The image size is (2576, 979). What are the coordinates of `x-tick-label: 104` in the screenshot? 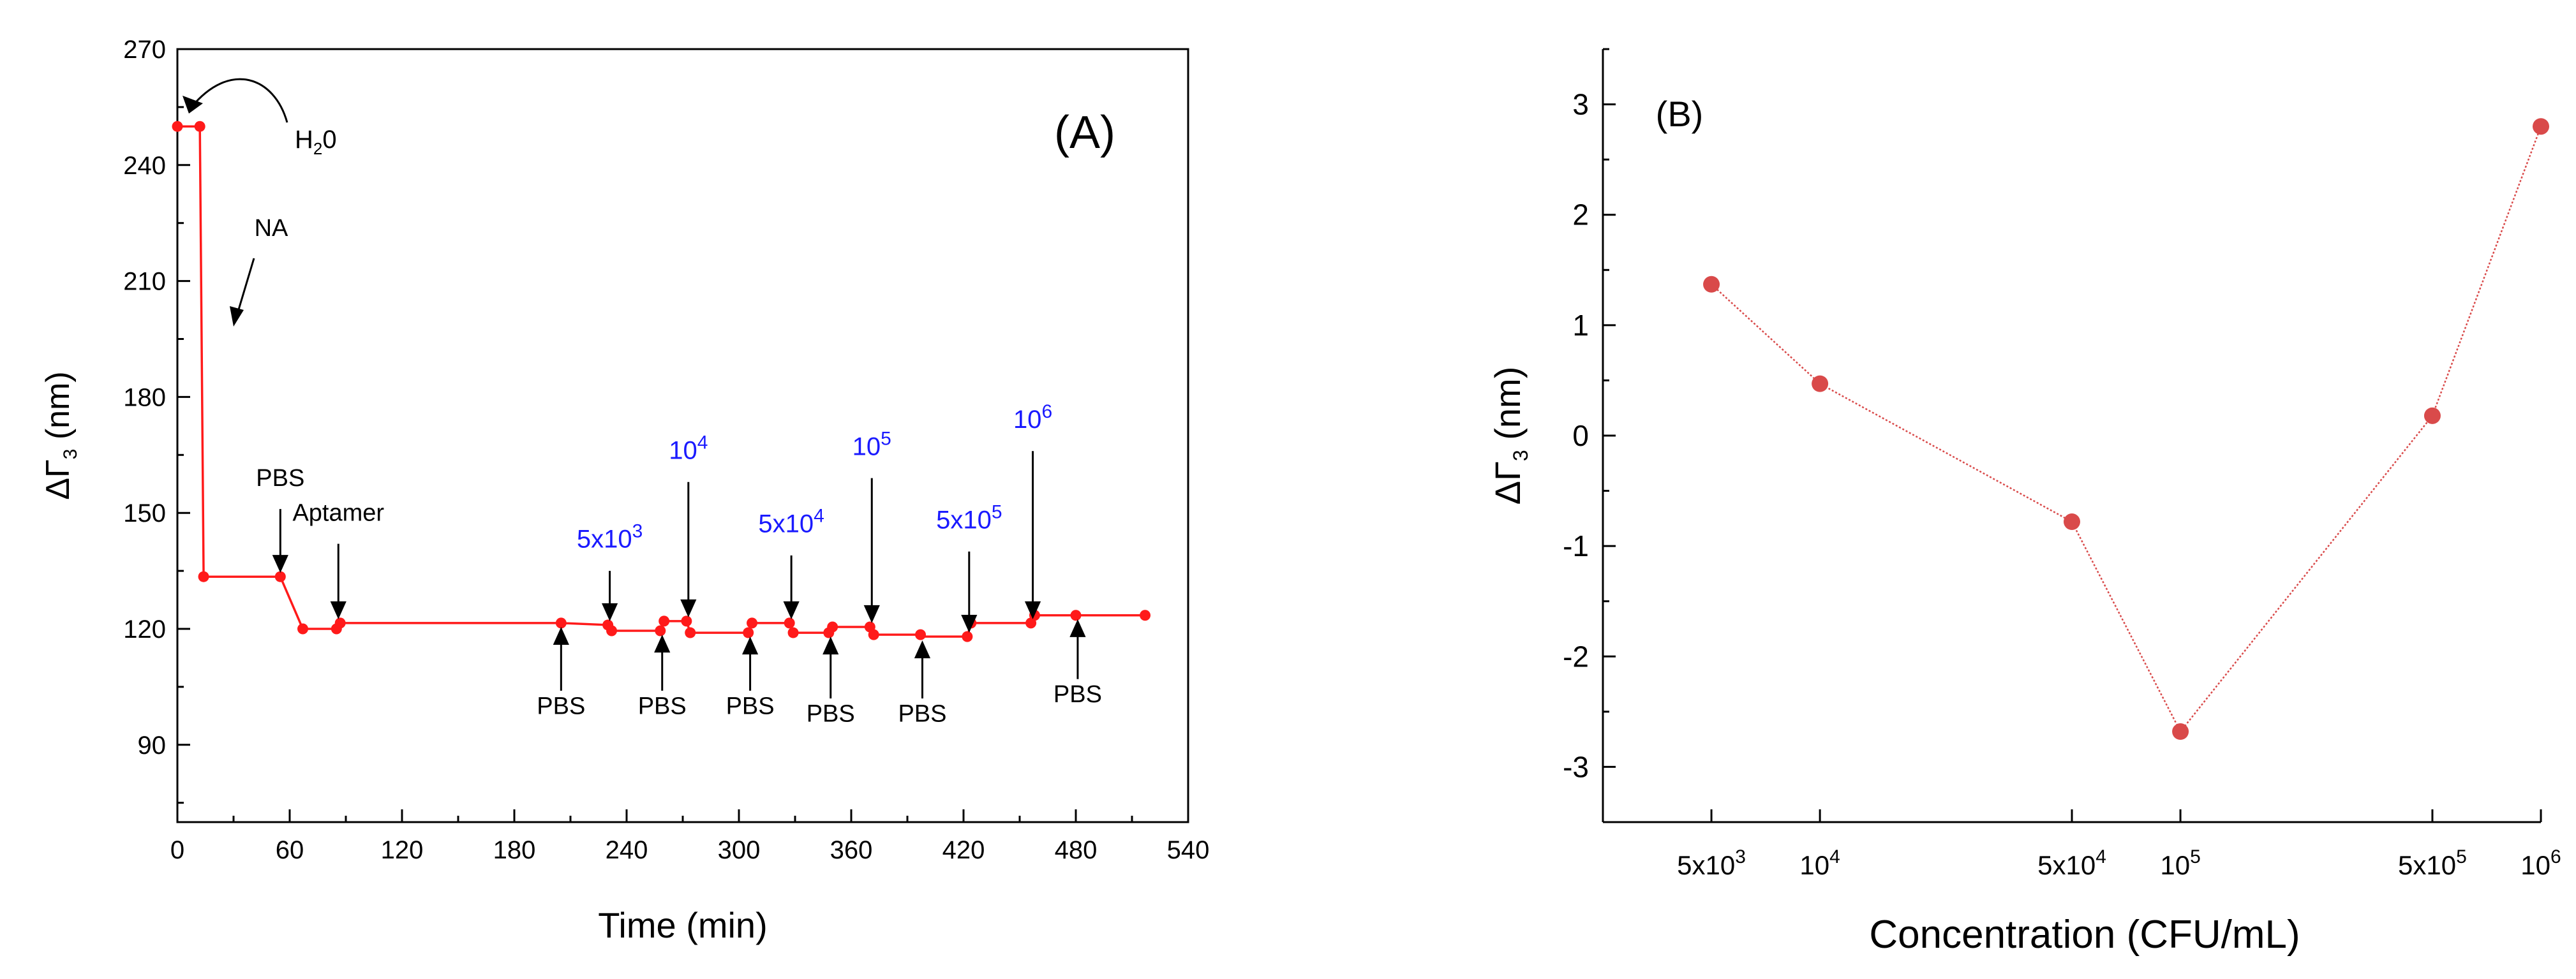 It's located at (1819, 863).